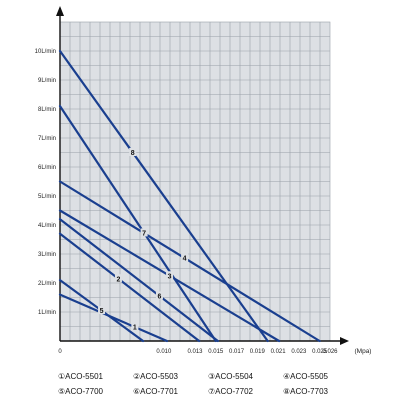 The image size is (400, 400). I want to click on x-tick-label: 0, so click(60, 352).